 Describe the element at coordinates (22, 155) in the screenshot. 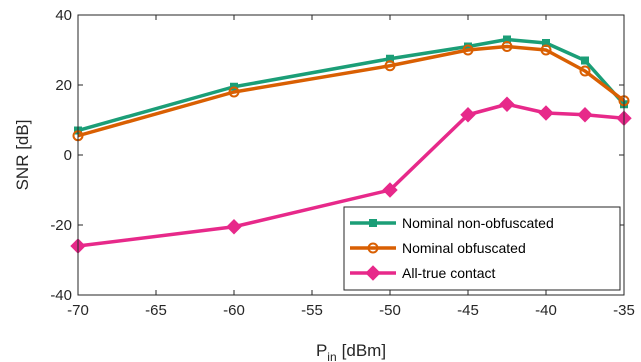

I see `y-axis-label: SNR [dB]` at that location.